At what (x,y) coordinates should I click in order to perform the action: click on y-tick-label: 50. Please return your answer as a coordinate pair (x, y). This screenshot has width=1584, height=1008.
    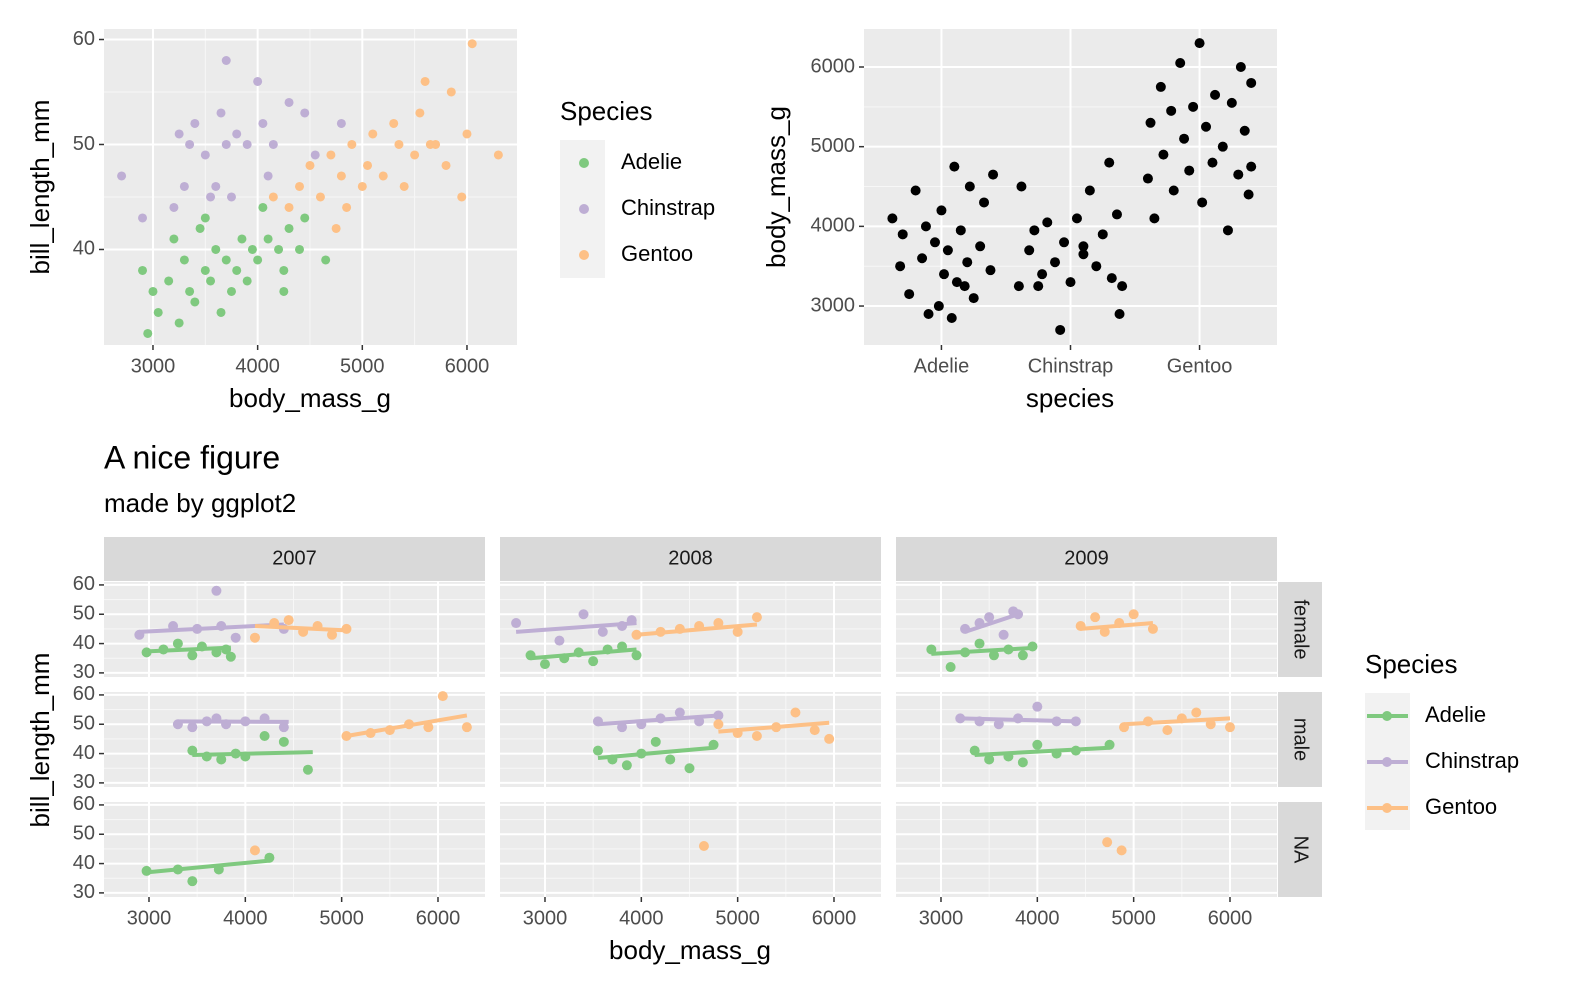
    Looking at the image, I should click on (84, 614).